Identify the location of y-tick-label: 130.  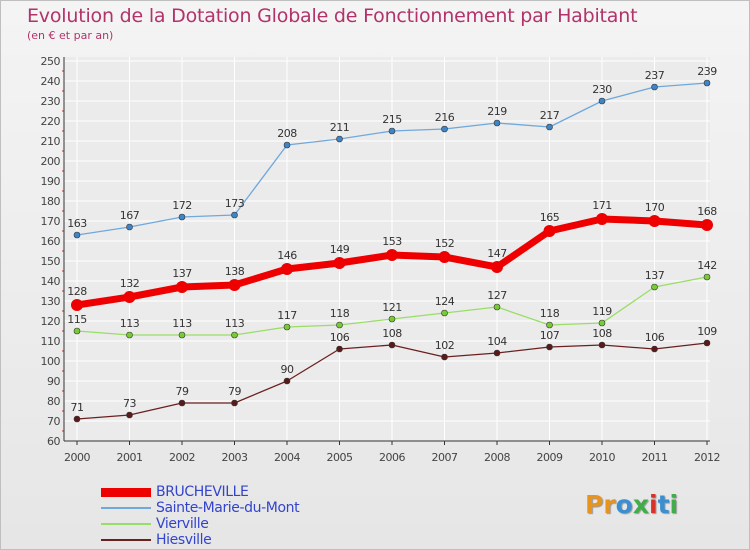
(51, 301).